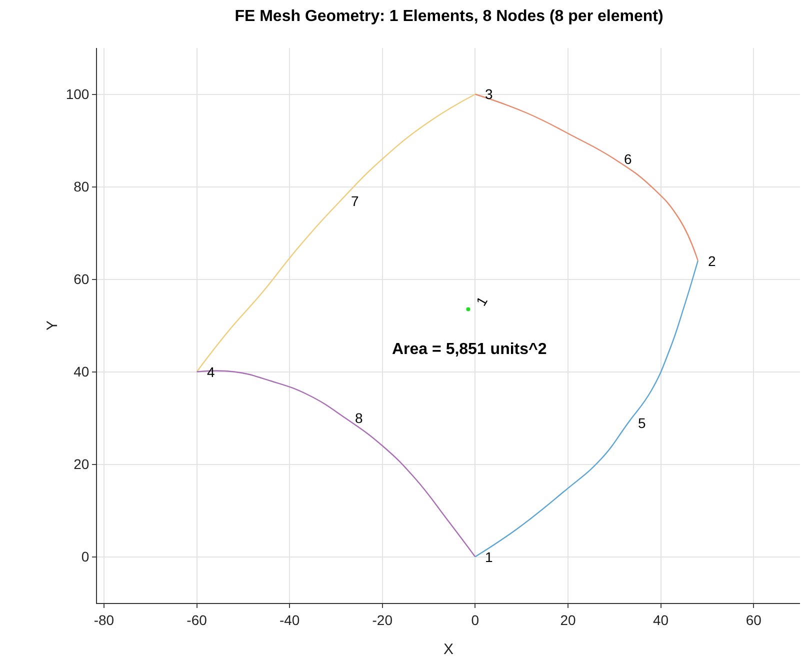  What do you see at coordinates (449, 17) in the screenshot?
I see `chart-title: FE Mesh Geometry: 1 Elements, 8 Nodes (8 per element)` at bounding box center [449, 17].